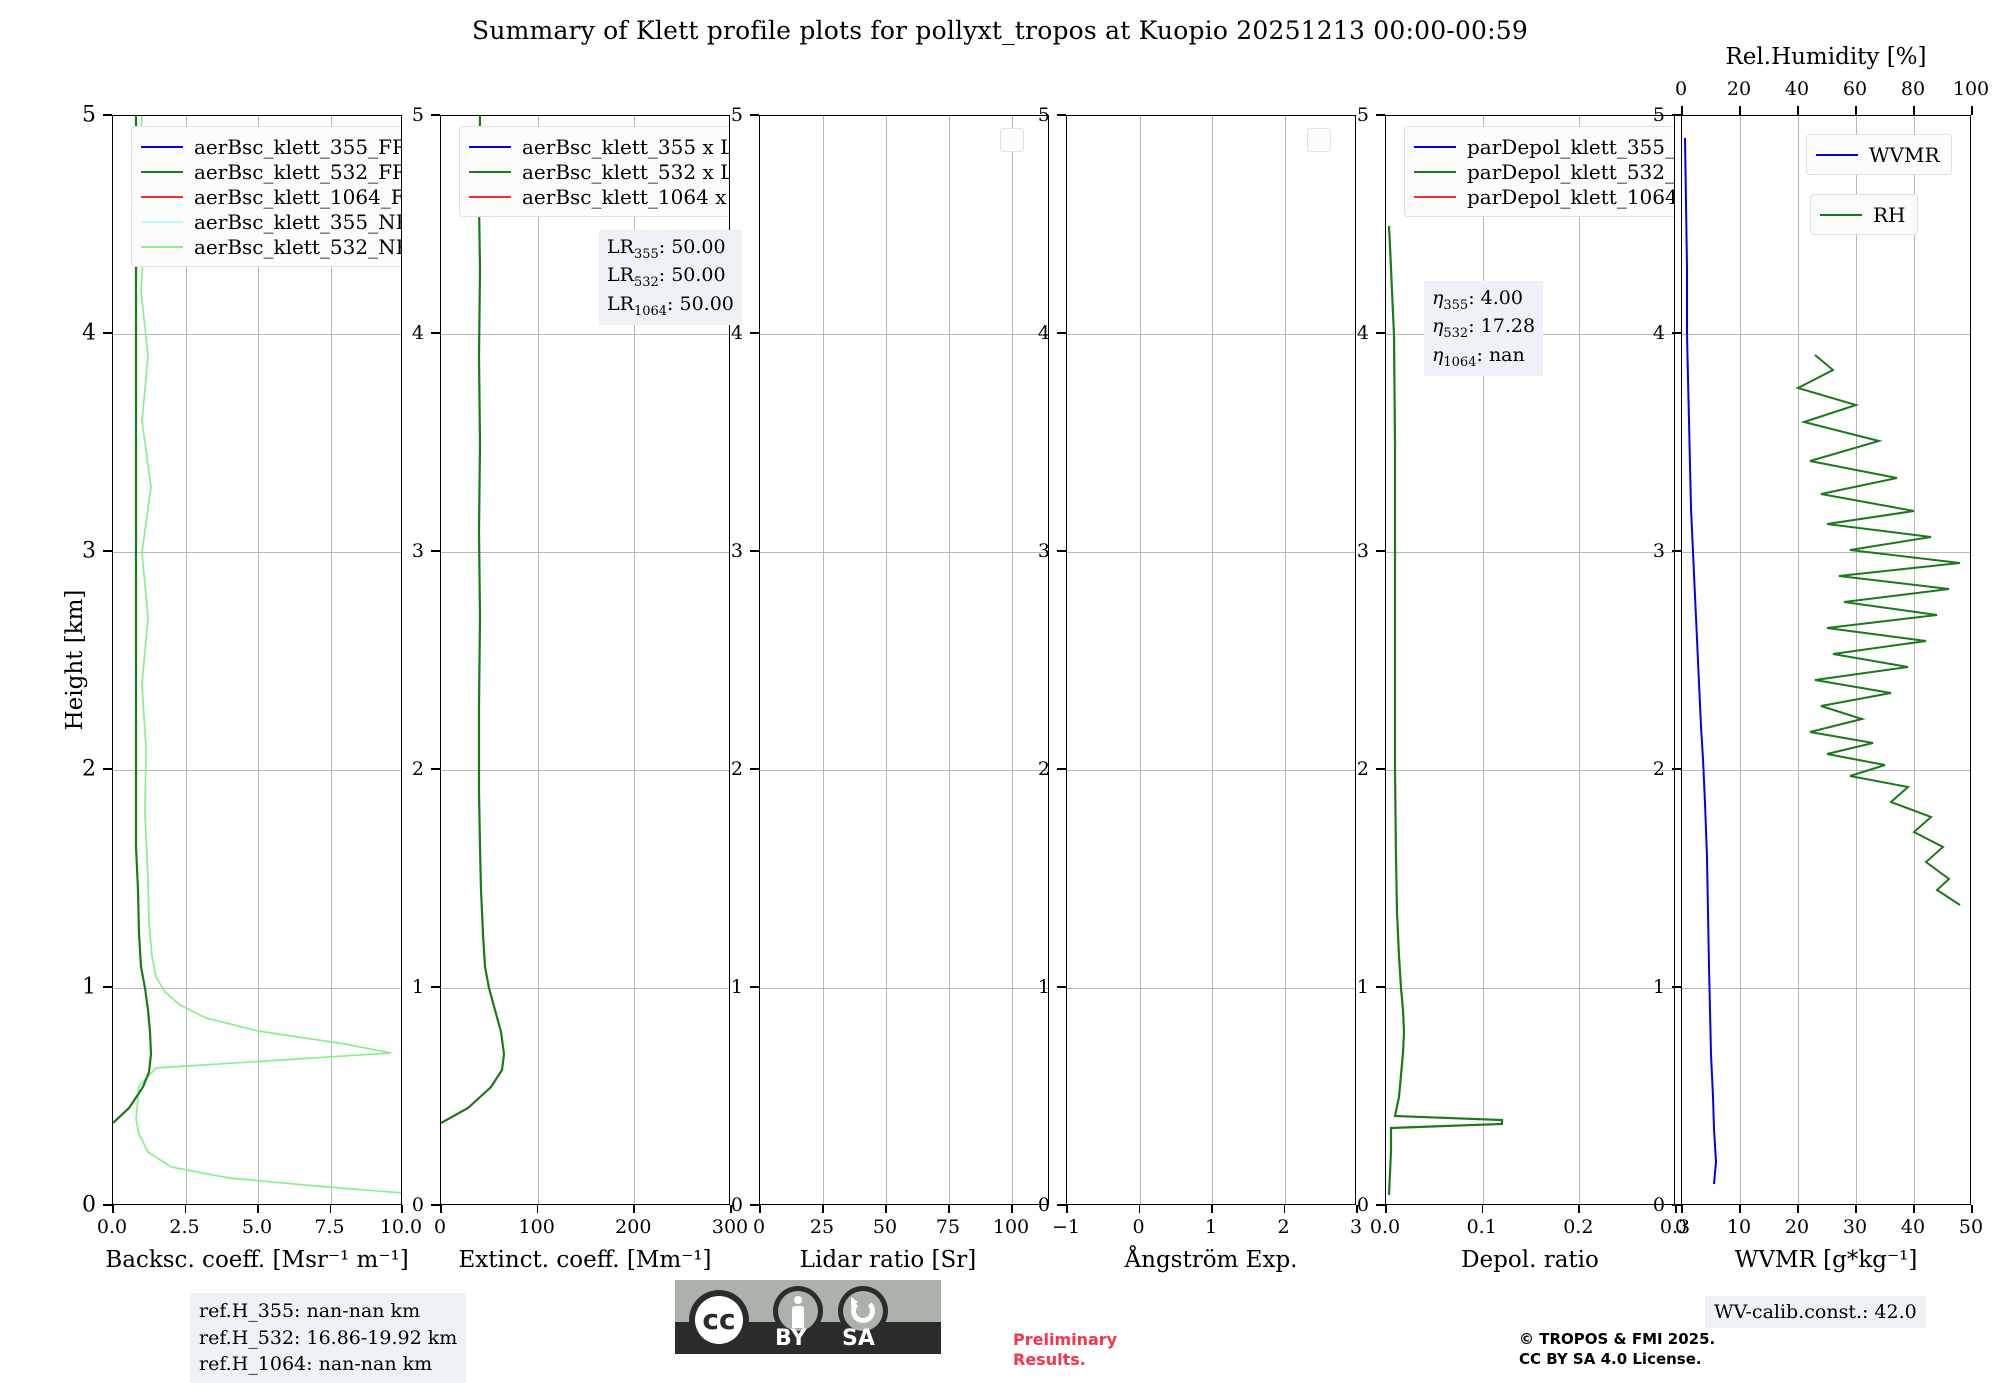  Describe the element at coordinates (310, 1311) in the screenshot. I see `ref-height-355: ref.H_355: nan-nan km` at that location.